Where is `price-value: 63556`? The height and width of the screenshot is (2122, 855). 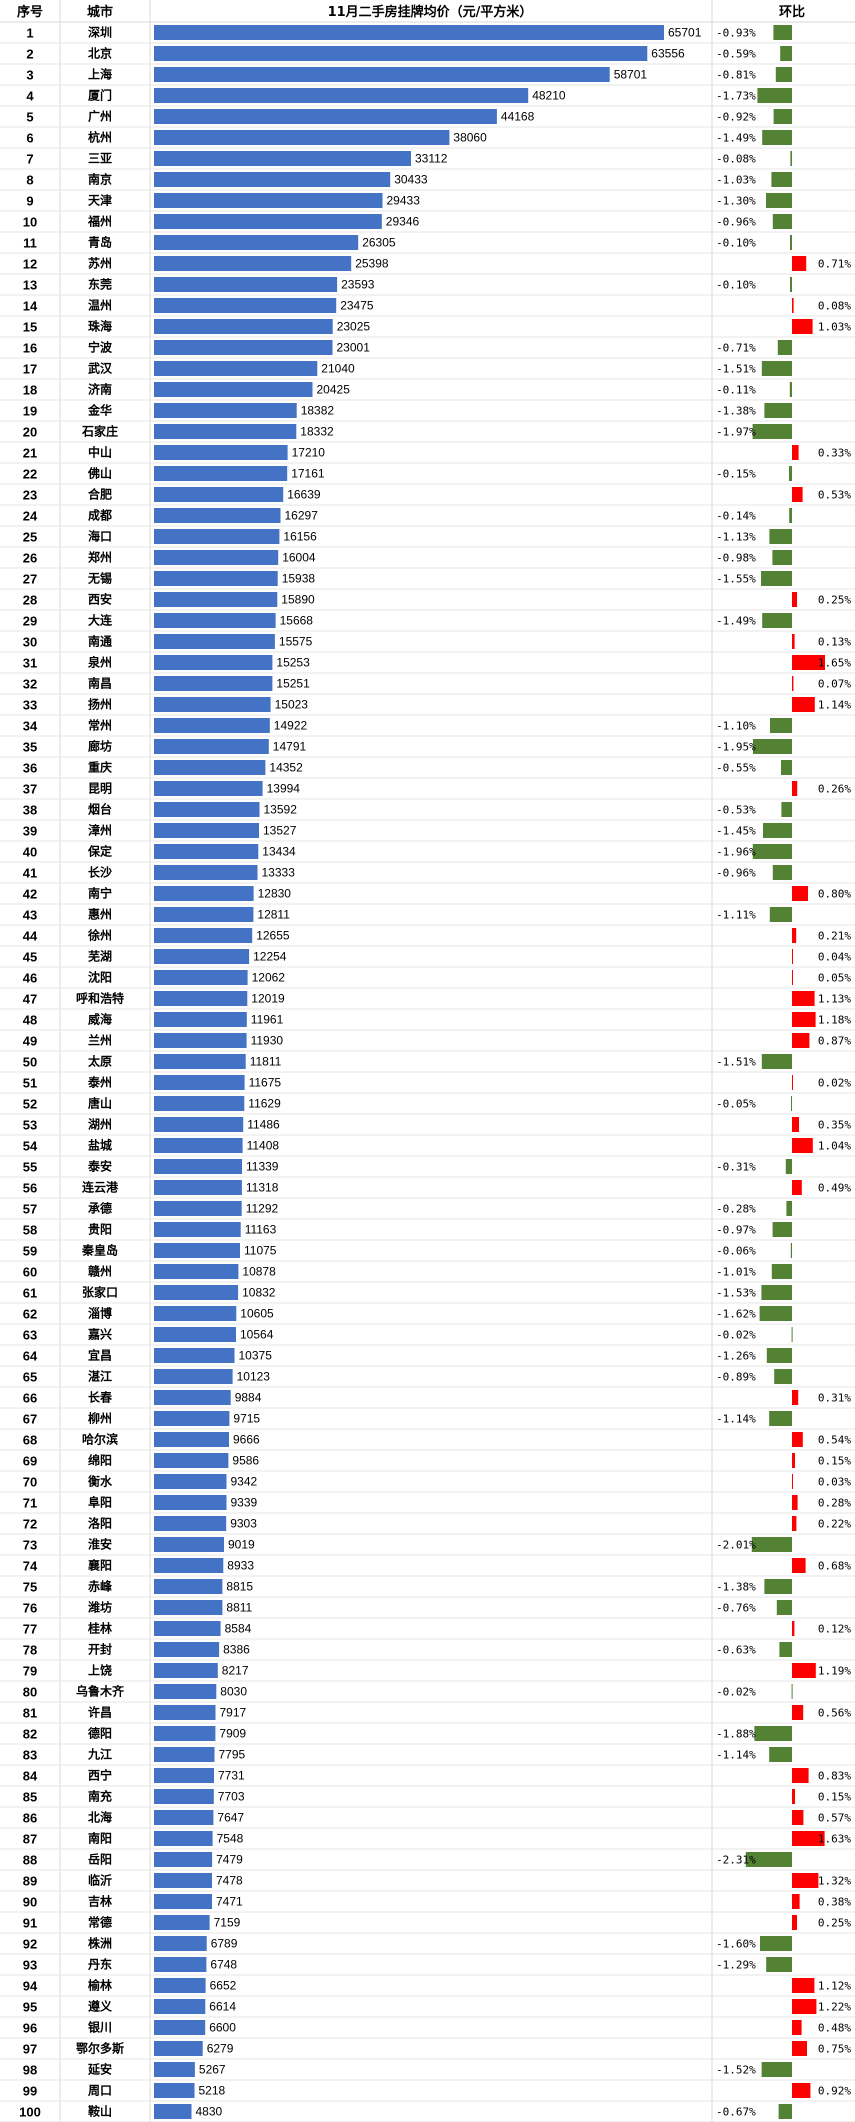 price-value: 63556 is located at coordinates (668, 54).